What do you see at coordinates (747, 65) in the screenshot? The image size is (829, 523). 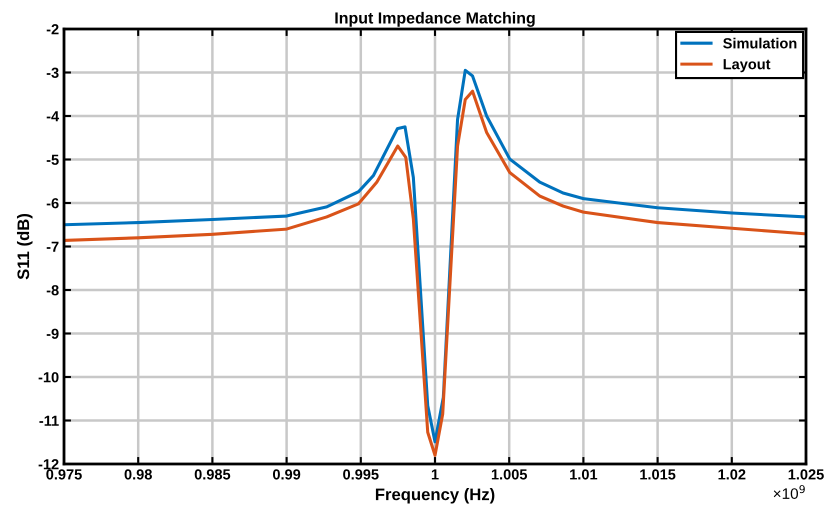 I see `legend-label: Layout` at bounding box center [747, 65].